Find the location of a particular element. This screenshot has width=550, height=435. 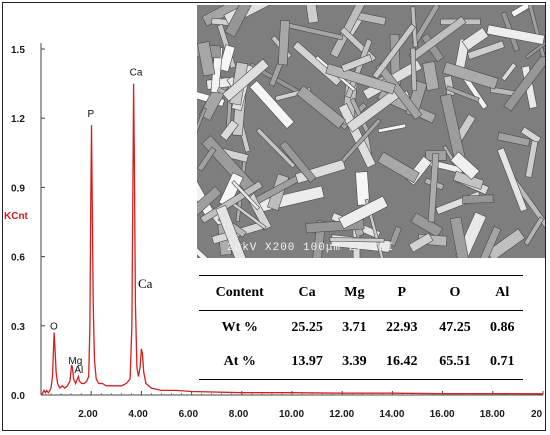

table-header-row: Content Ca Mg P O Al is located at coordinates (361, 293).